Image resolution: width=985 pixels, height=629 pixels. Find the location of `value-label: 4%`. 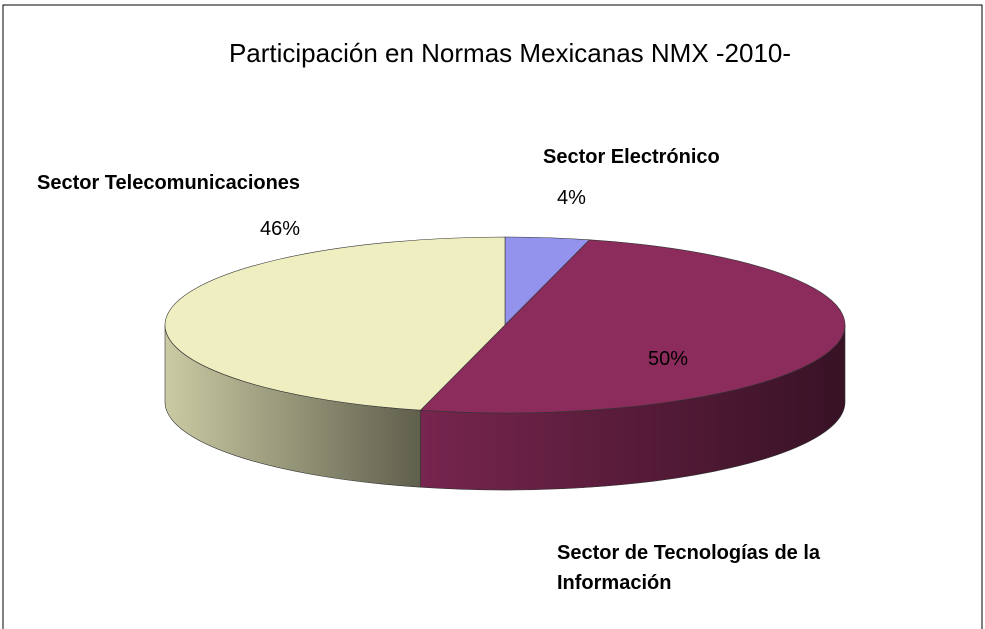

value-label: 4% is located at coordinates (571, 198).